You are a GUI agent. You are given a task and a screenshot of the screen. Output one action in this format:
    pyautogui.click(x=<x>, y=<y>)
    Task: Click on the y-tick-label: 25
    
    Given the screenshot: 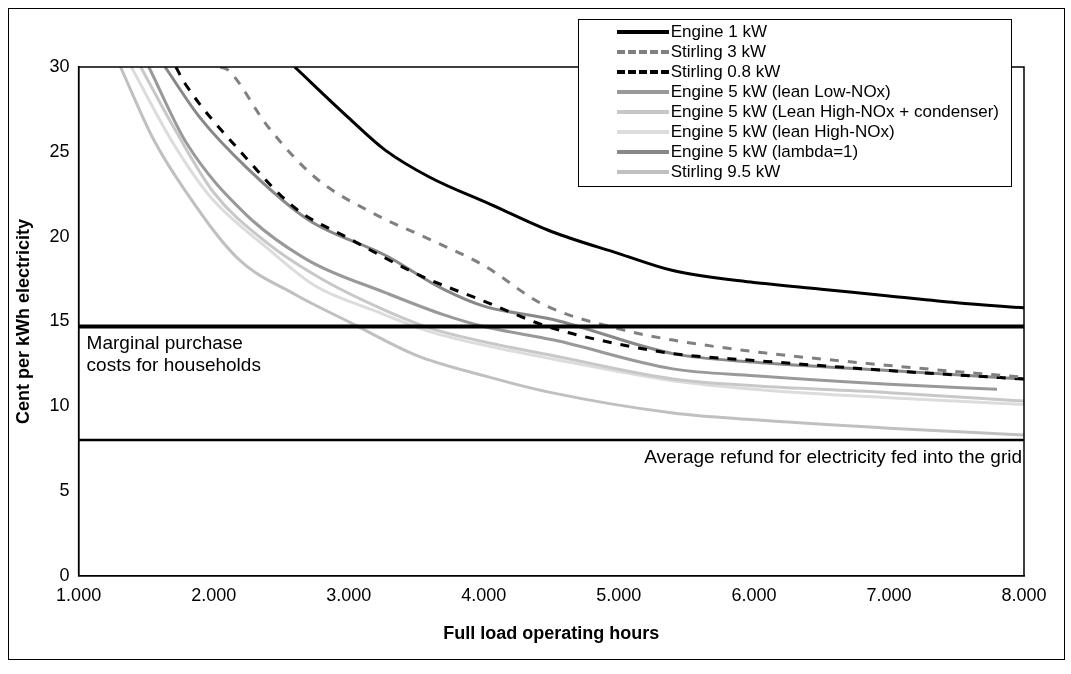 What is the action you would take?
    pyautogui.click(x=59, y=150)
    